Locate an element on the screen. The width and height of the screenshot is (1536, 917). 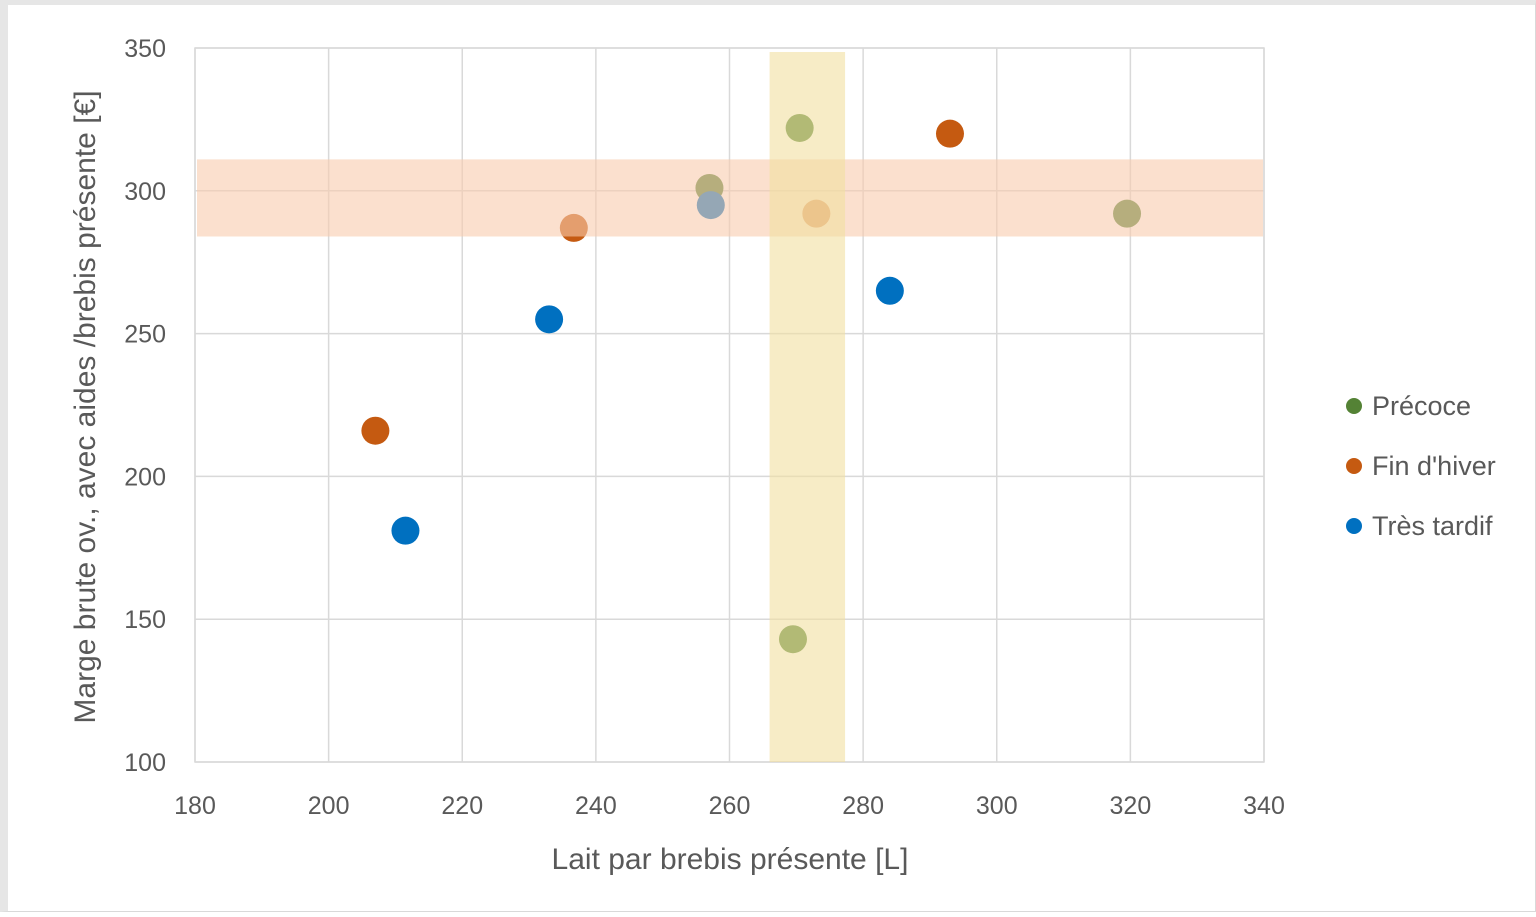
y-tick-label: 100 is located at coordinates (145, 763).